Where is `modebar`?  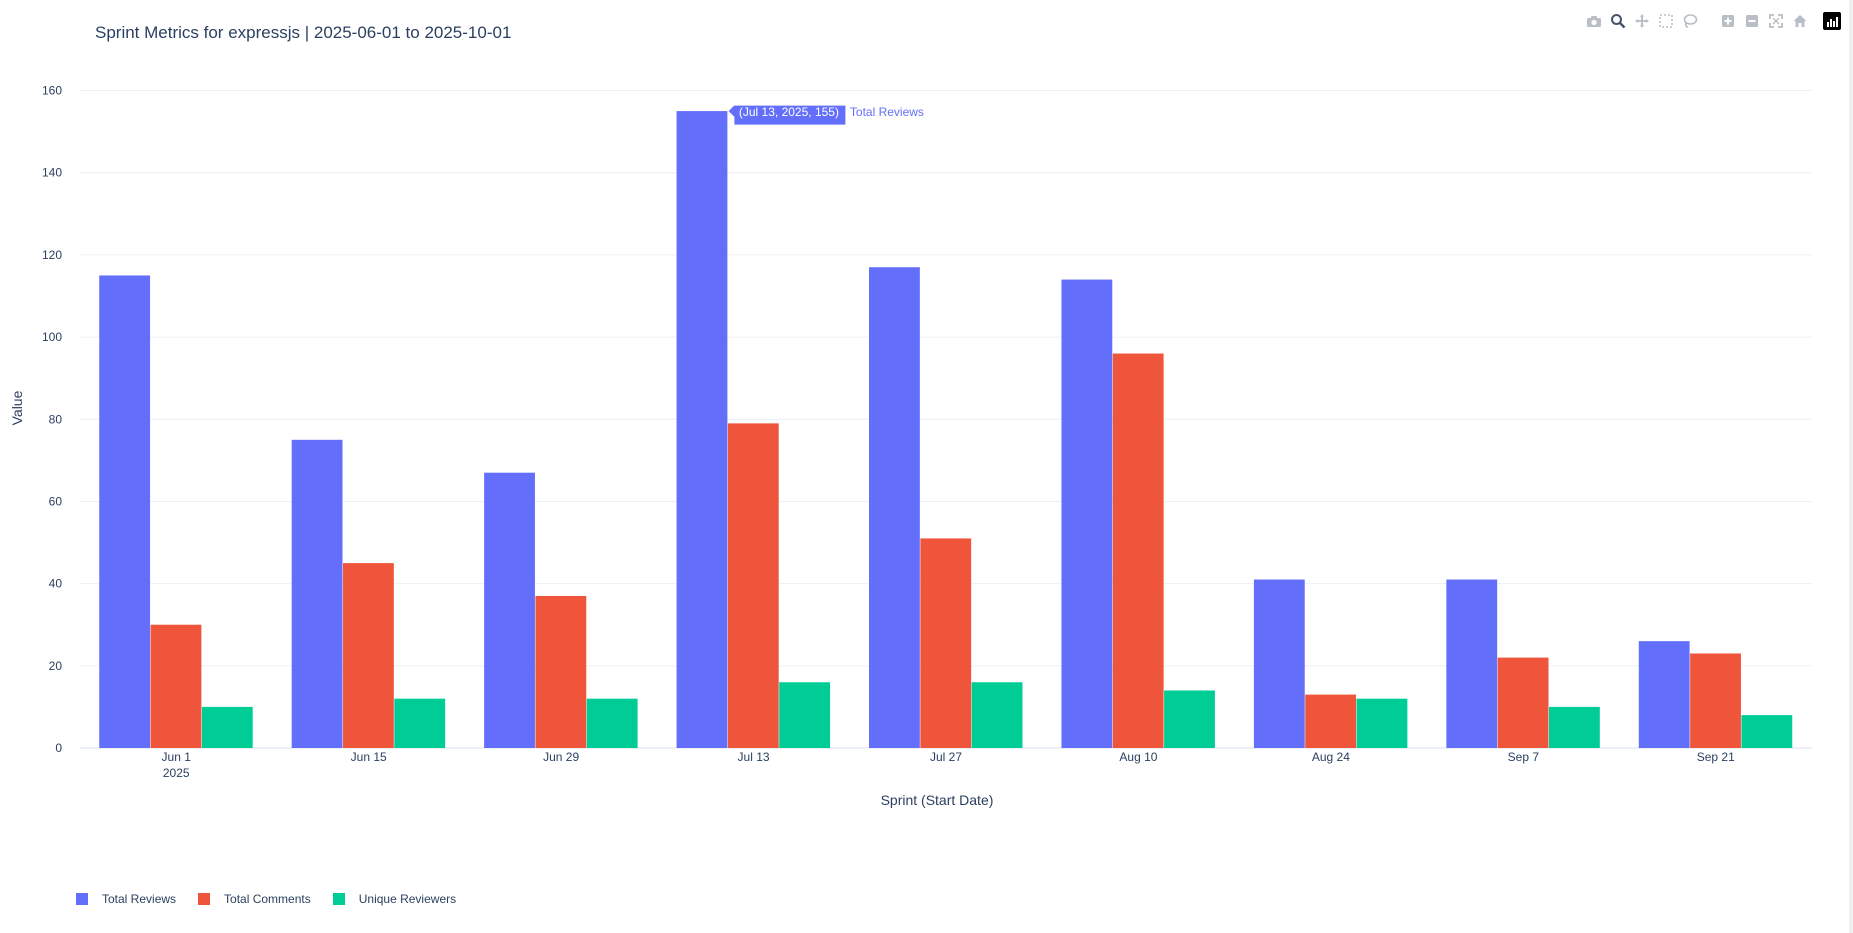
modebar is located at coordinates (1713, 21).